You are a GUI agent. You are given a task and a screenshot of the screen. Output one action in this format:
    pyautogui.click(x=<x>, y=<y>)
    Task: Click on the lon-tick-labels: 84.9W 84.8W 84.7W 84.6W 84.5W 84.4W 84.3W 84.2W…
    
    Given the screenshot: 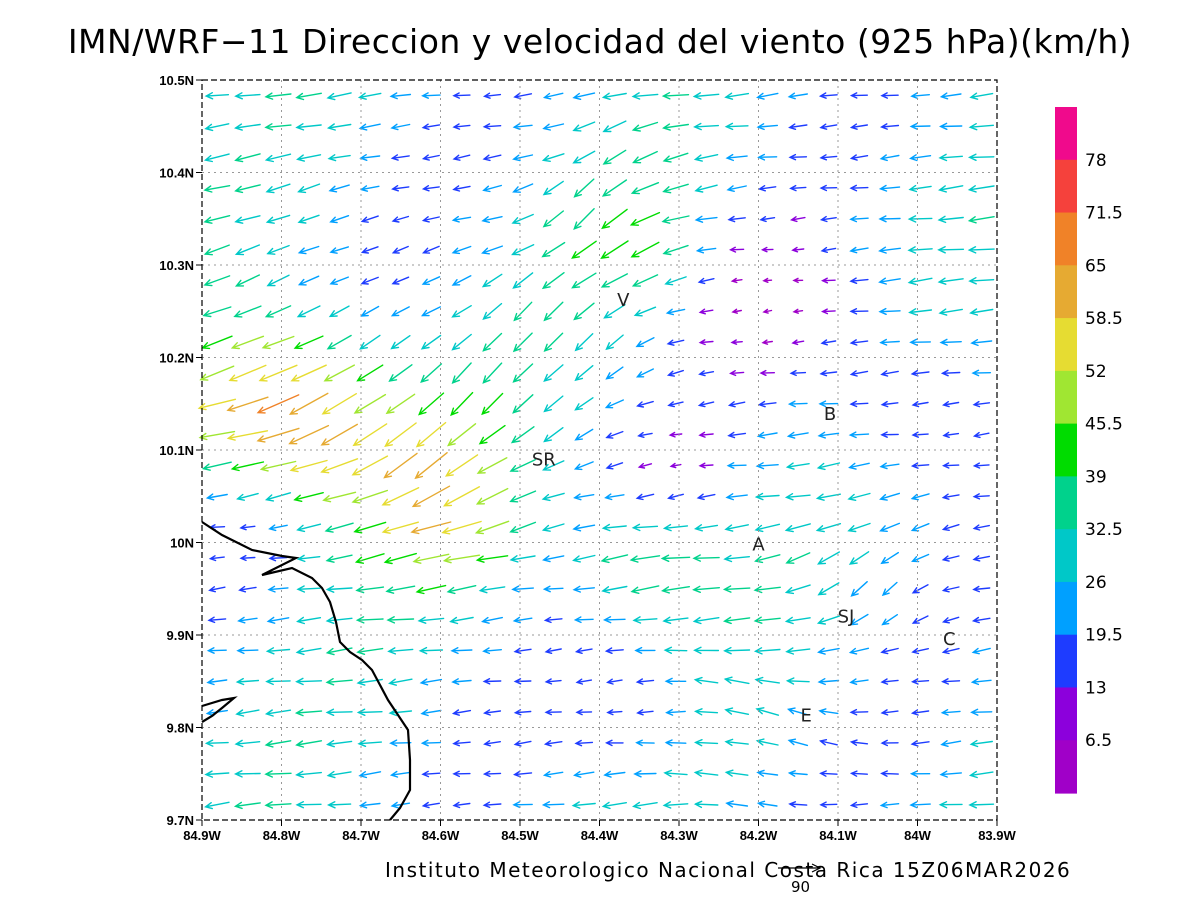 What is the action you would take?
    pyautogui.click(x=600, y=831)
    